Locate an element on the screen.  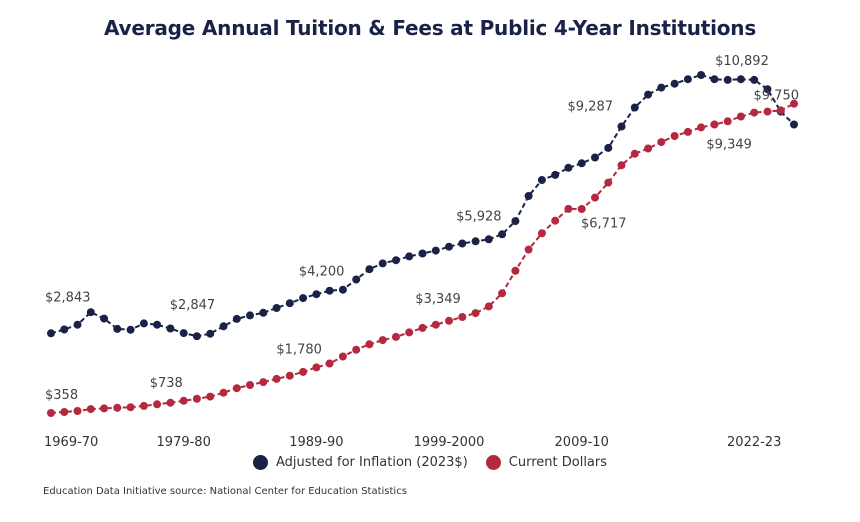
data-label: $1,780 is located at coordinates (299, 349).